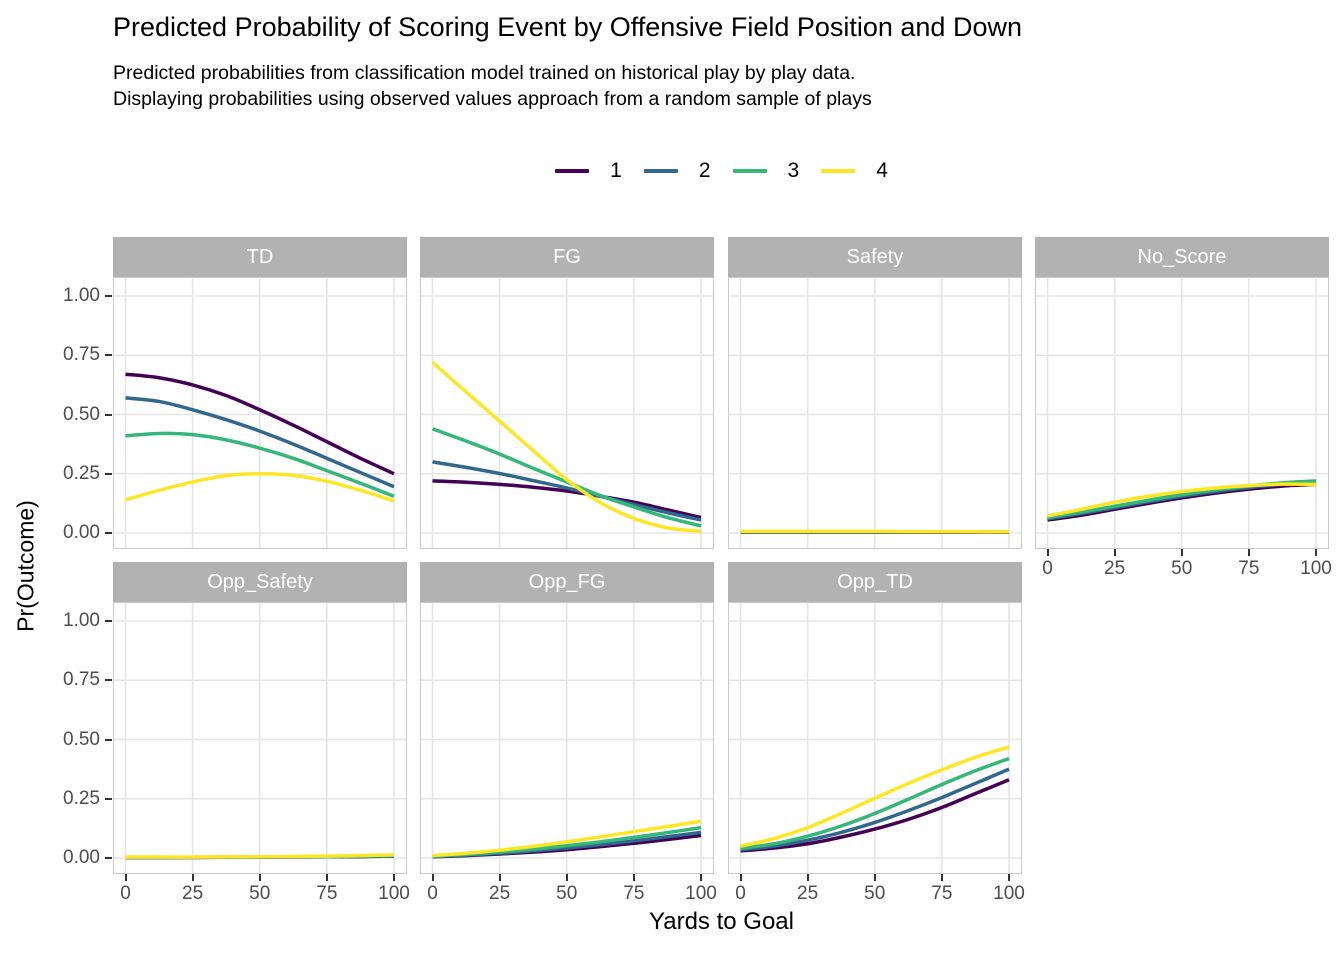  I want to click on legend-label-down-1: 1, so click(616, 170).